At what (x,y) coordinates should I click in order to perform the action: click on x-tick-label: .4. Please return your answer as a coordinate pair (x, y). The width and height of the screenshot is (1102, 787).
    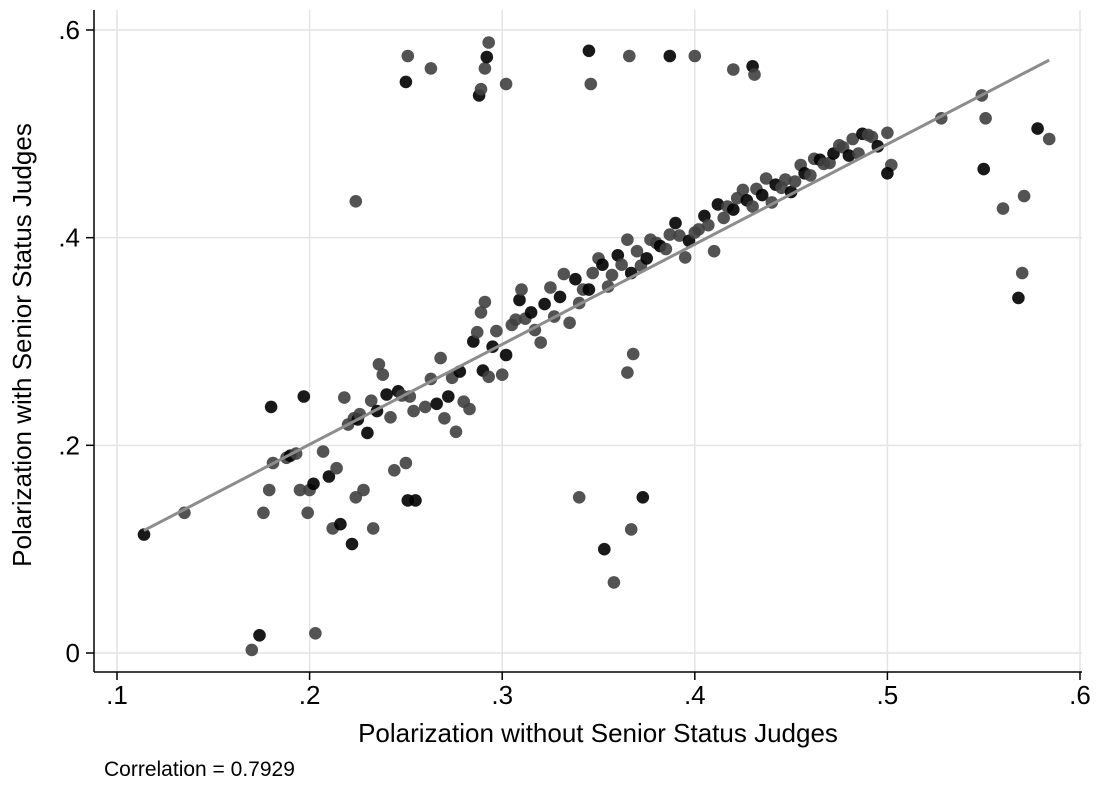
    Looking at the image, I should click on (695, 695).